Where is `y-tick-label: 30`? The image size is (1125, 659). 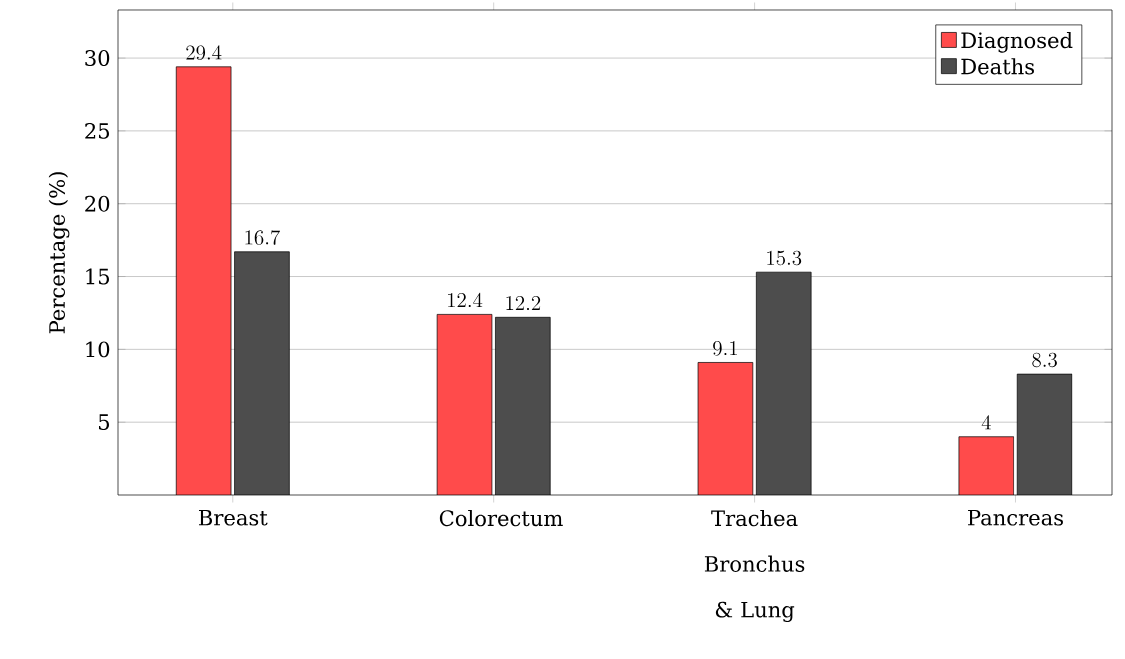
y-tick-label: 30 is located at coordinates (97, 58).